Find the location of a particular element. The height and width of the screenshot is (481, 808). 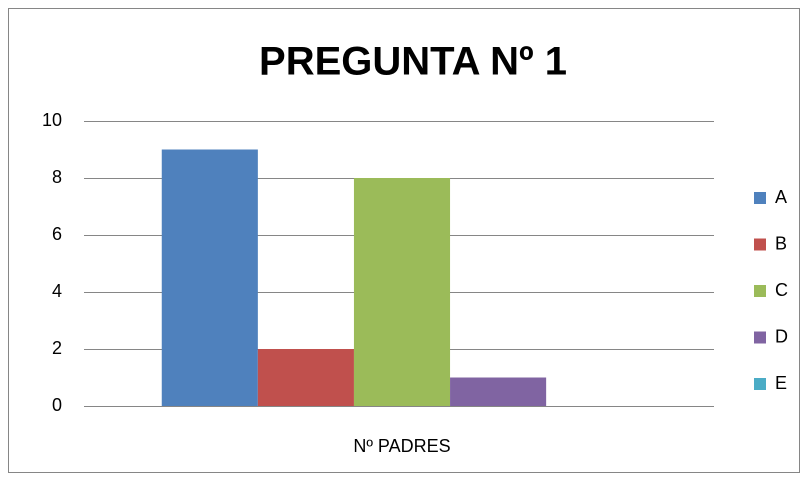

legend-label: A is located at coordinates (781, 197).